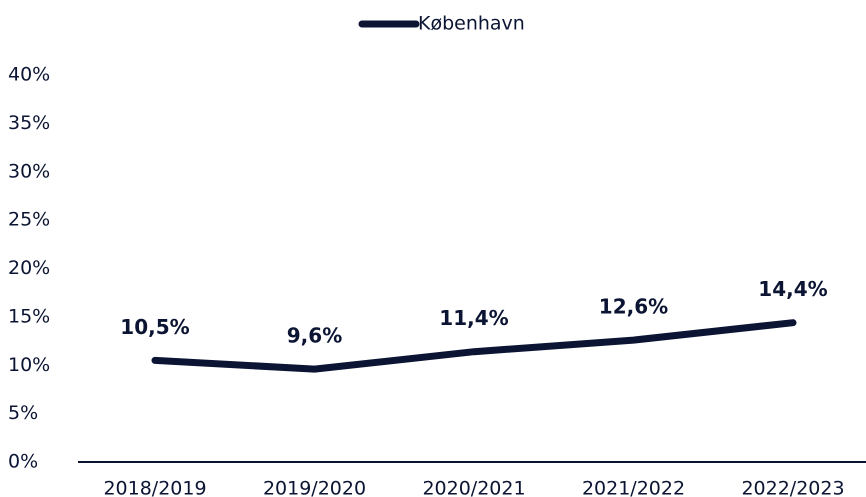  What do you see at coordinates (154, 327) in the screenshot?
I see `data-label: 10,5%` at bounding box center [154, 327].